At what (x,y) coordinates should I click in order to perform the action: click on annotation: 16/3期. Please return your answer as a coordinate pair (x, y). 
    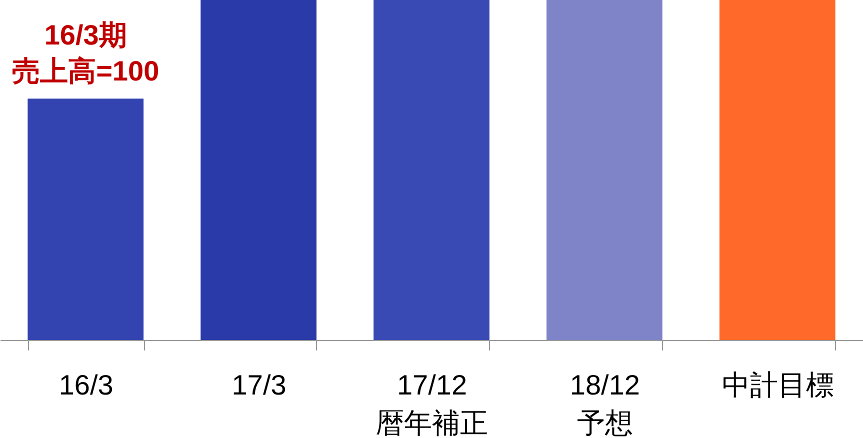
    Looking at the image, I should click on (85, 35).